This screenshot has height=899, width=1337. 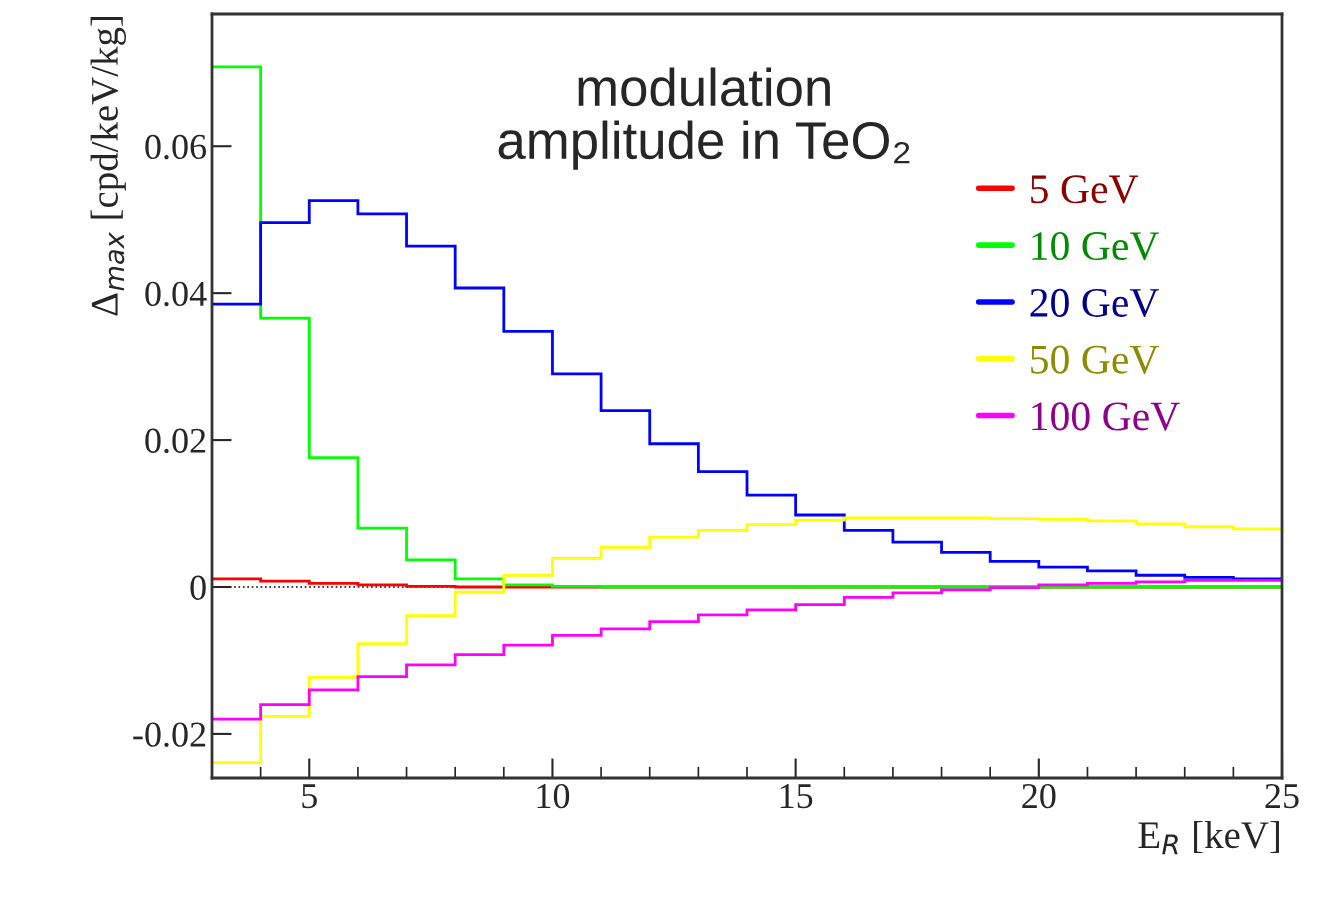 What do you see at coordinates (553, 796) in the screenshot?
I see `x-tick-label: 10` at bounding box center [553, 796].